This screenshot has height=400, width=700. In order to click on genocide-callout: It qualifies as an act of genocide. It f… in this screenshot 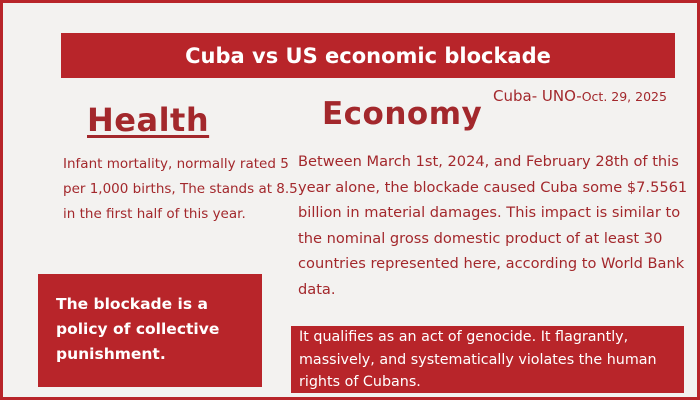, I will do `click(487, 359)`.